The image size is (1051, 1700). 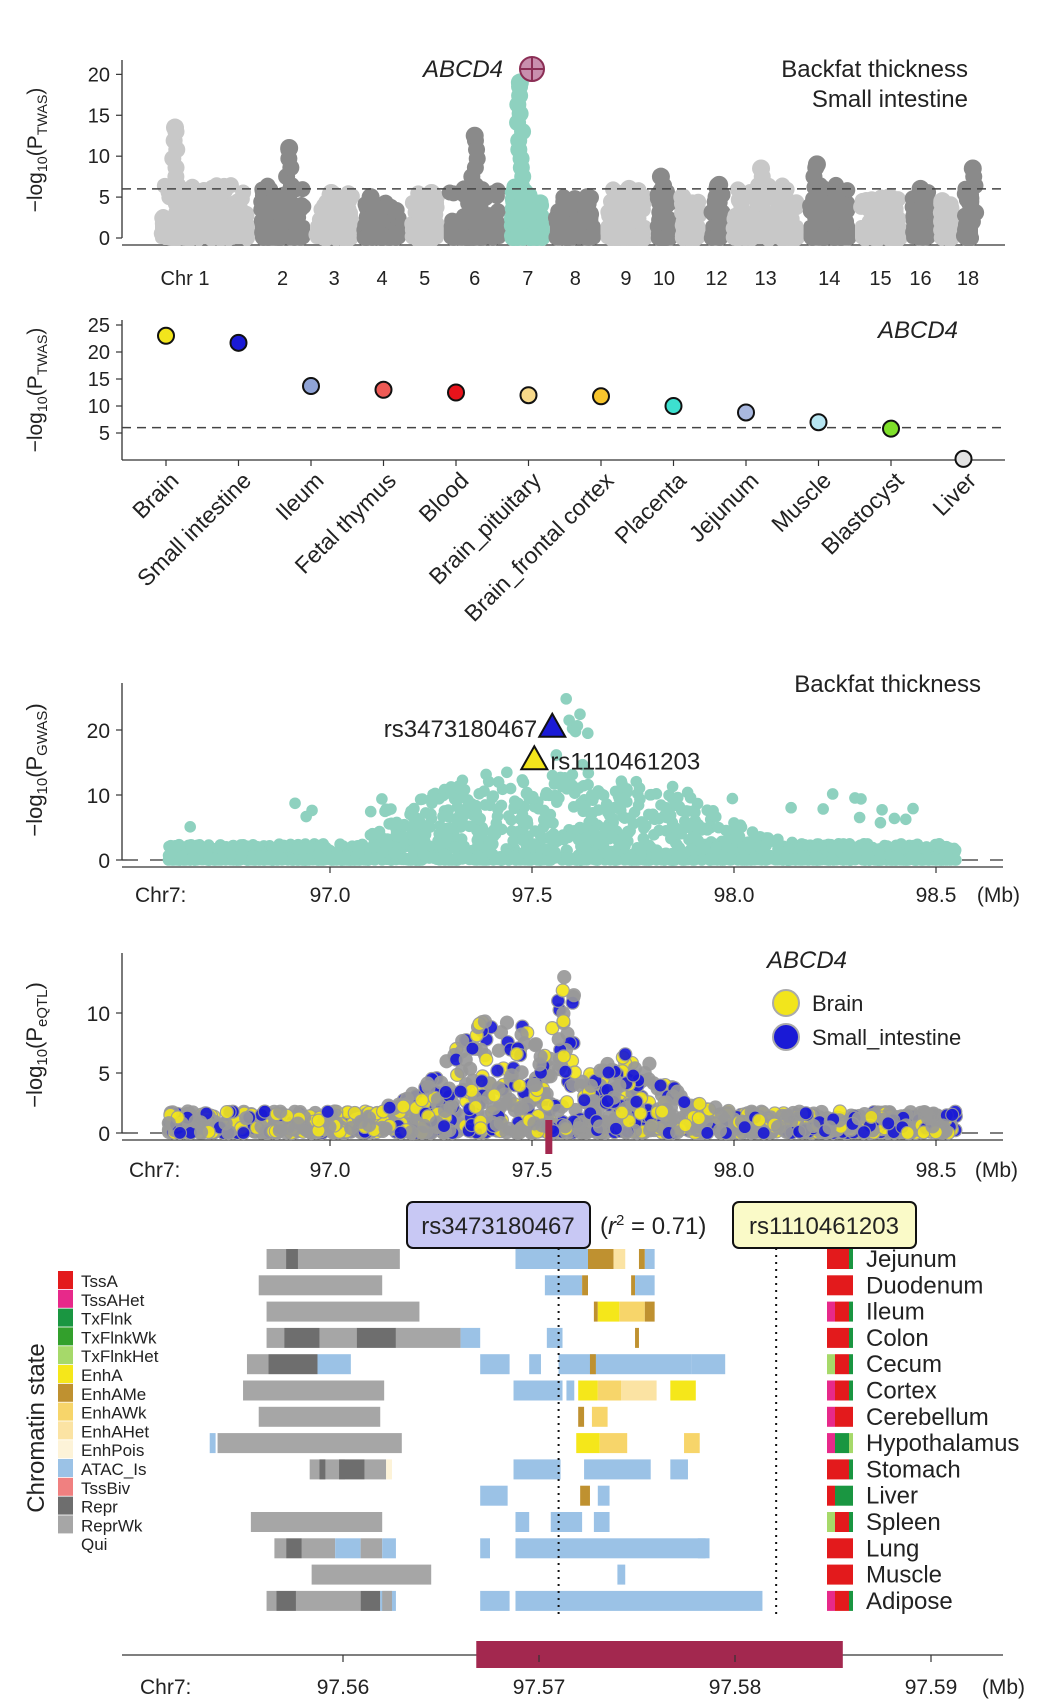 What do you see at coordinates (874, 69) in the screenshot?
I see `trait-title-line: Backfat thickness` at bounding box center [874, 69].